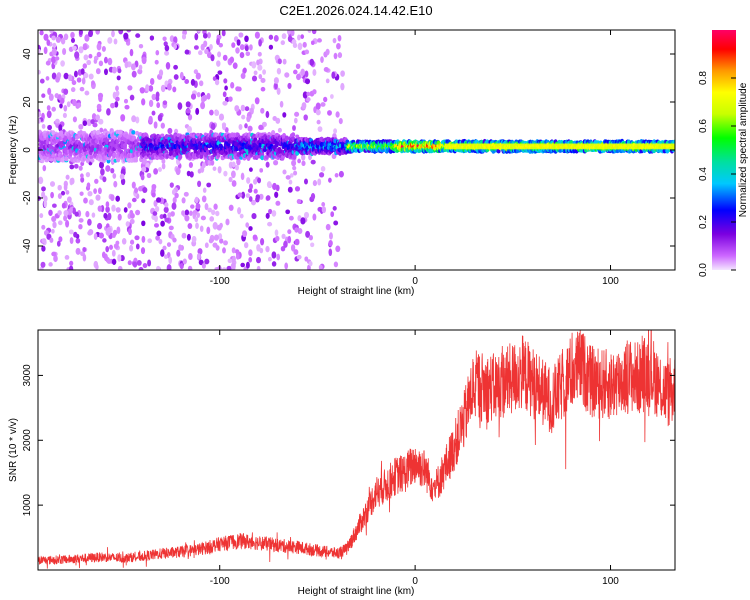  Describe the element at coordinates (703, 126) in the screenshot. I see `colorbar-tick-label: 0.6` at that location.